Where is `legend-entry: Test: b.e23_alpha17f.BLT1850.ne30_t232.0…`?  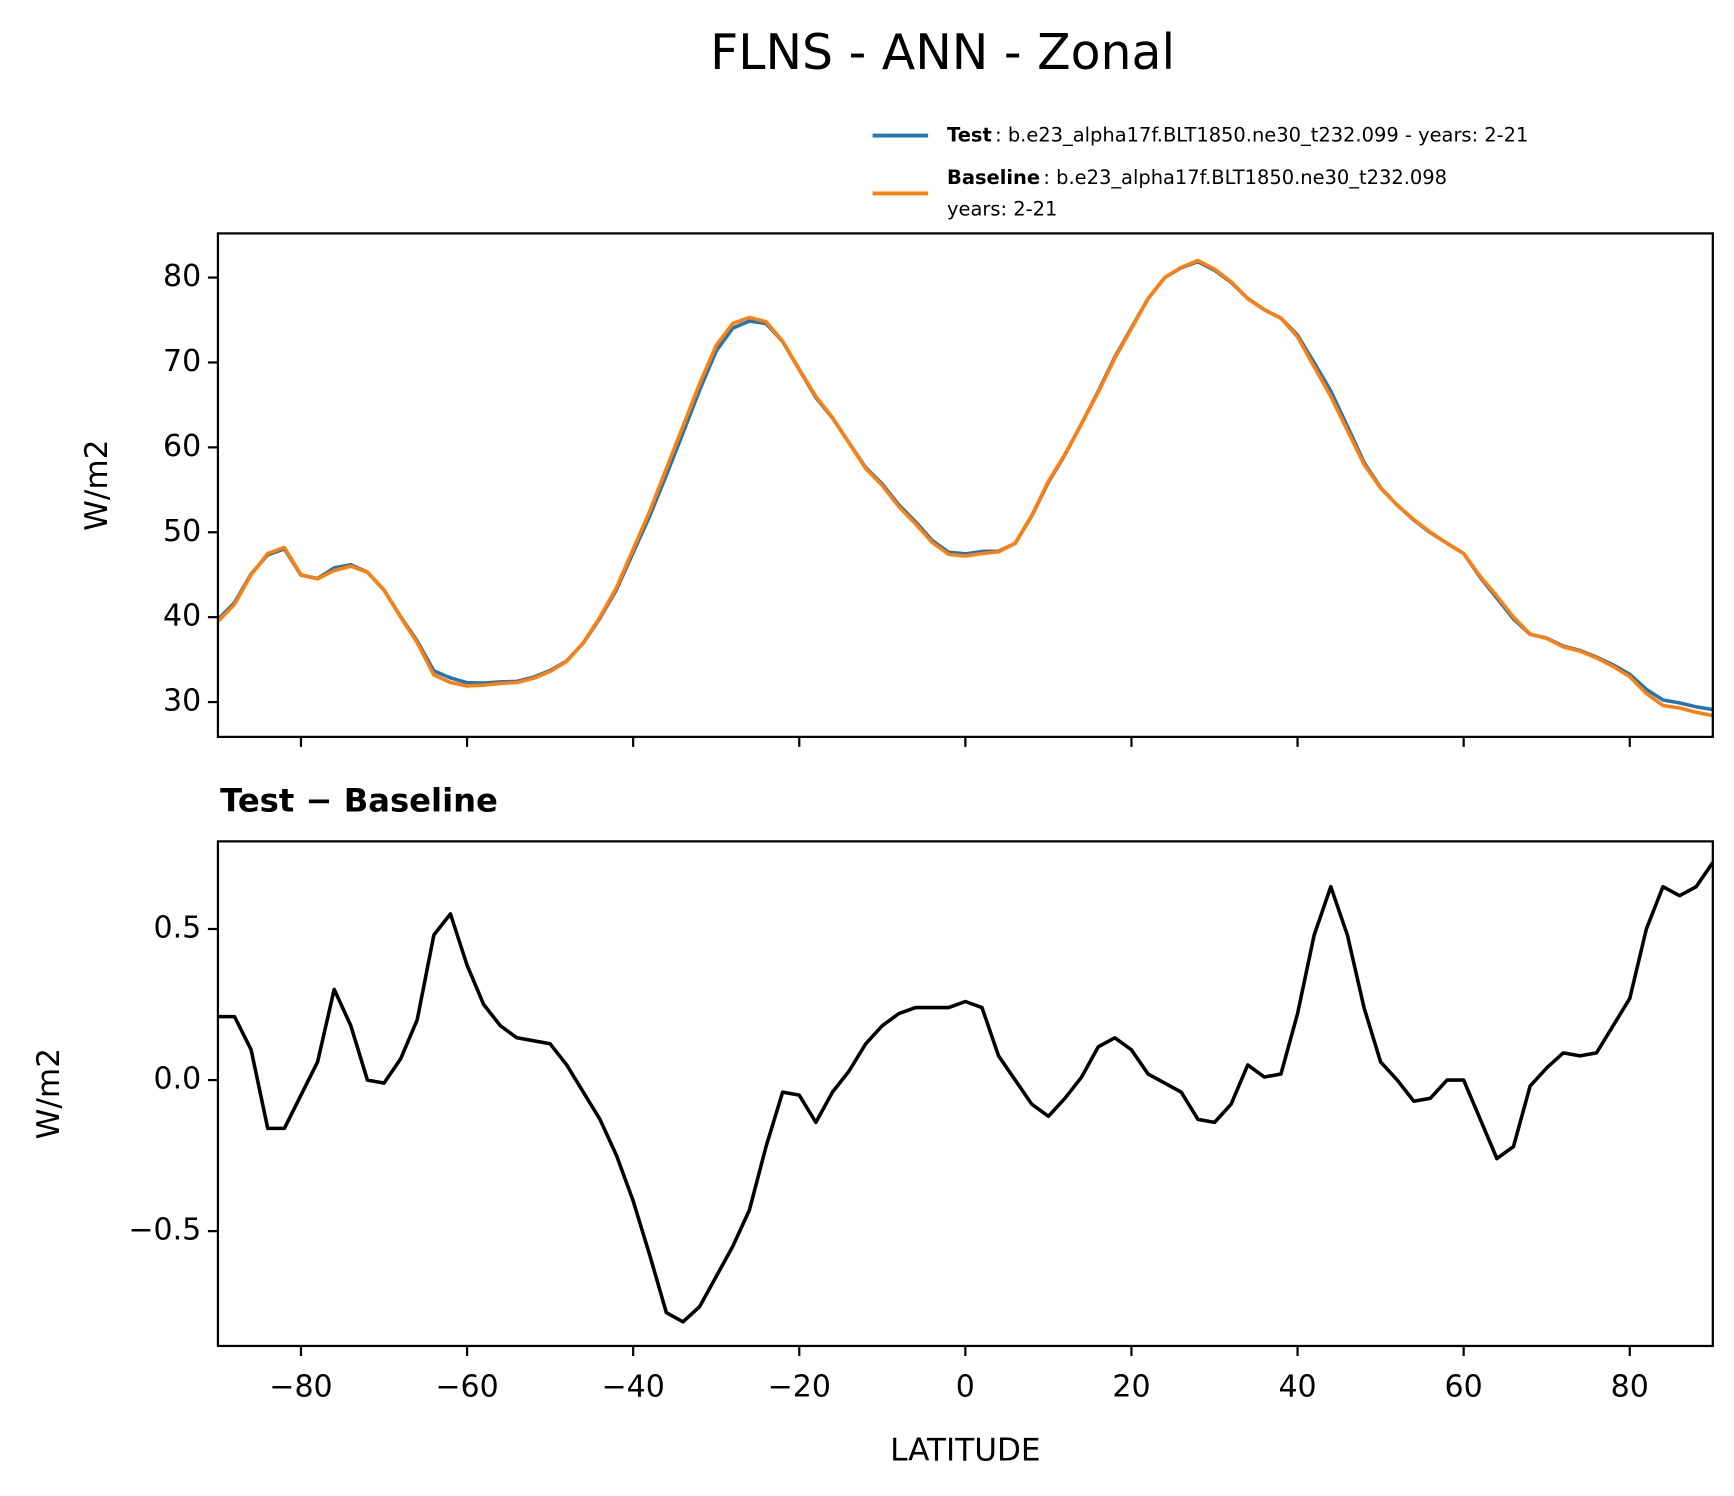 legend-entry: Test: b.e23_alpha17f.BLT1850.ne30_t232.0… is located at coordinates (1237, 134).